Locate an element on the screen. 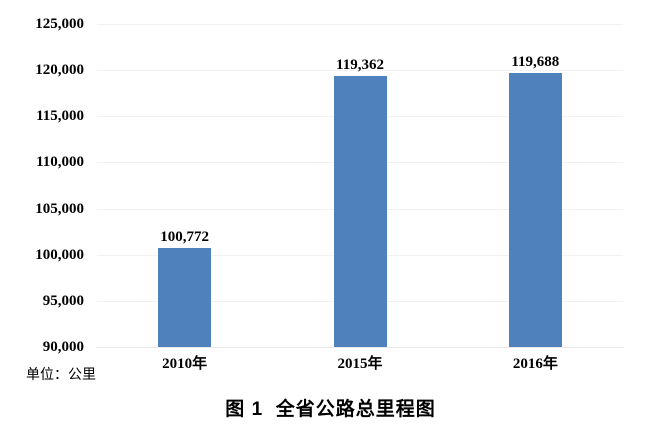 This screenshot has width=661, height=437. bar-value-label: 119,362 is located at coordinates (360, 65).